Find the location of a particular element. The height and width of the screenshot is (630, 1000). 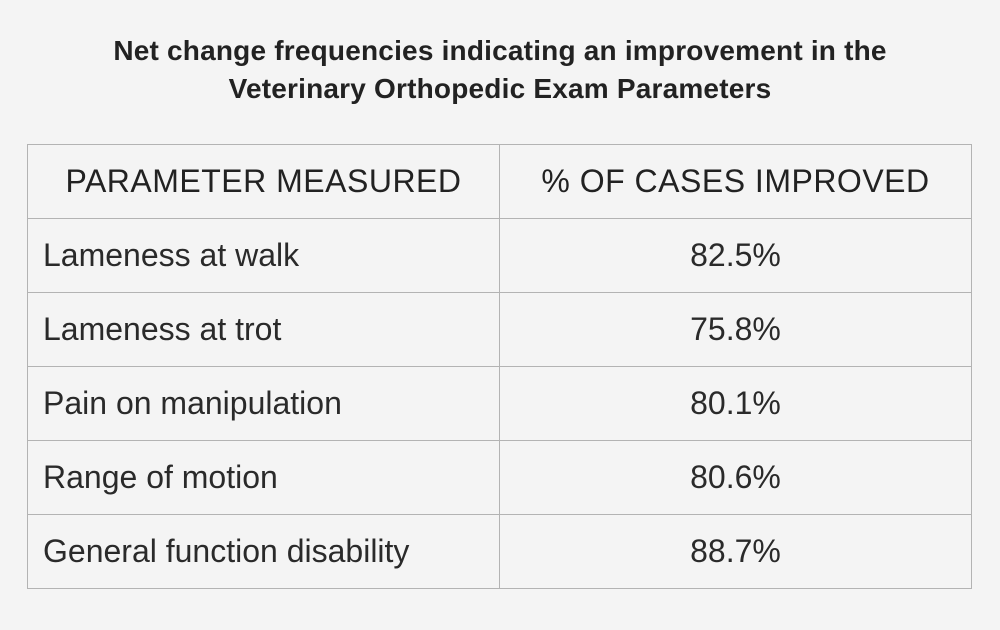

value-cell: 88.7% is located at coordinates (735, 551).